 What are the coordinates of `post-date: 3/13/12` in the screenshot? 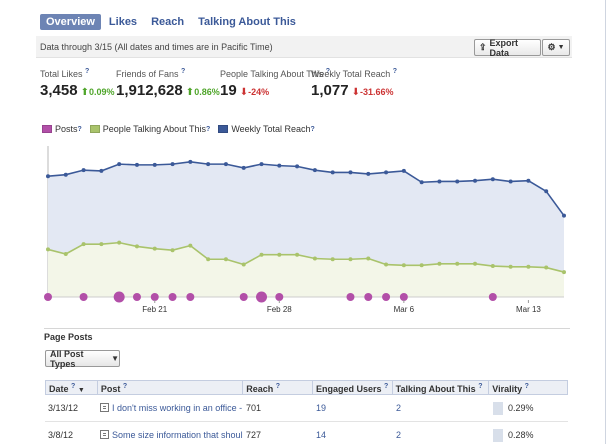 It's located at (63, 408).